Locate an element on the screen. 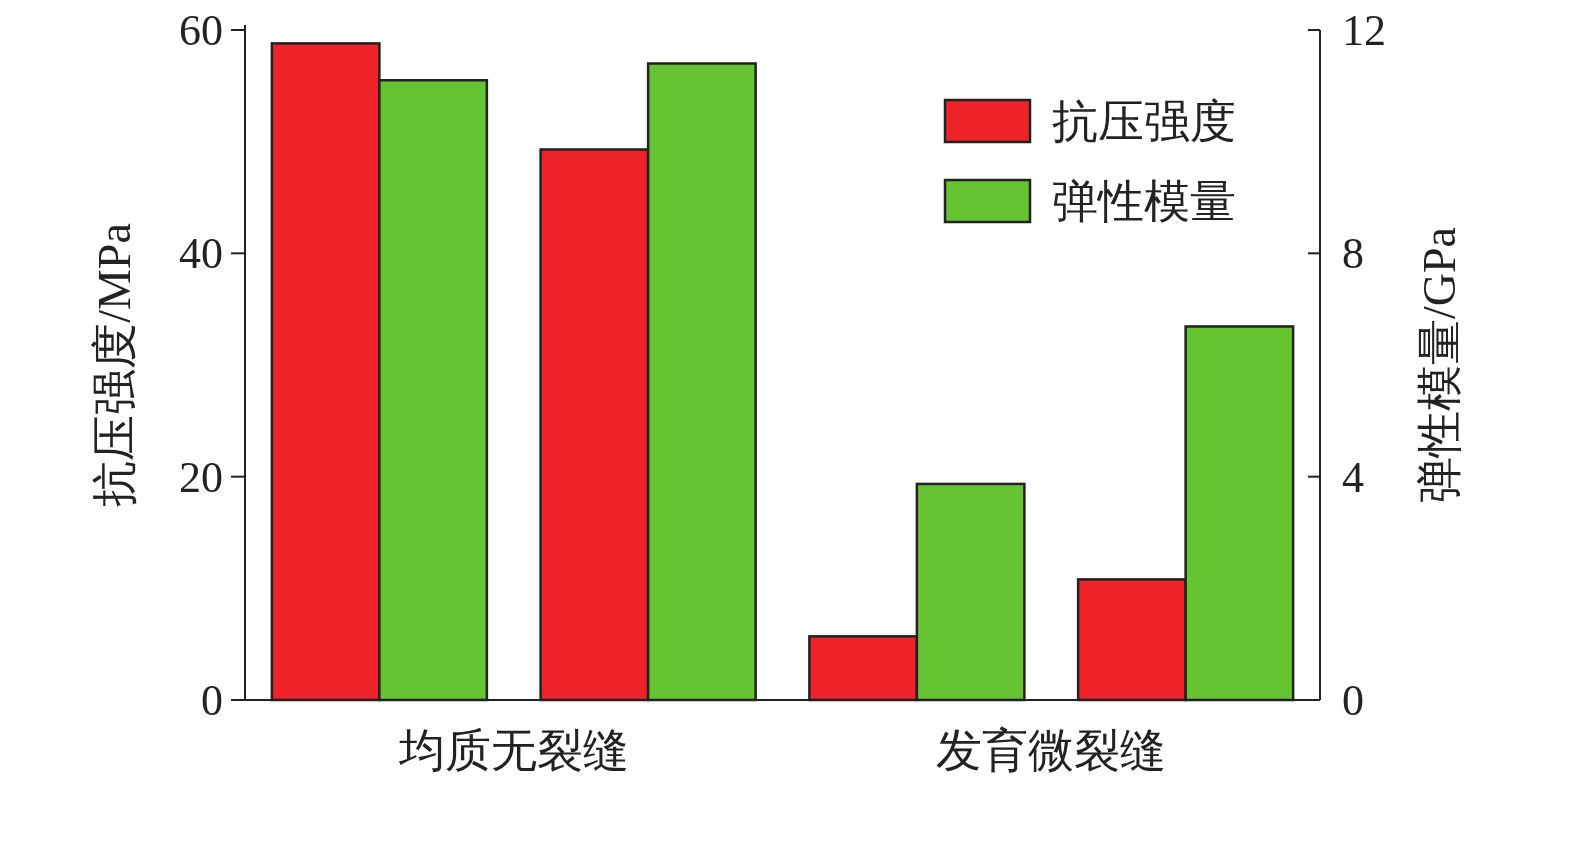  y-tick-label: 20 is located at coordinates (201, 477).